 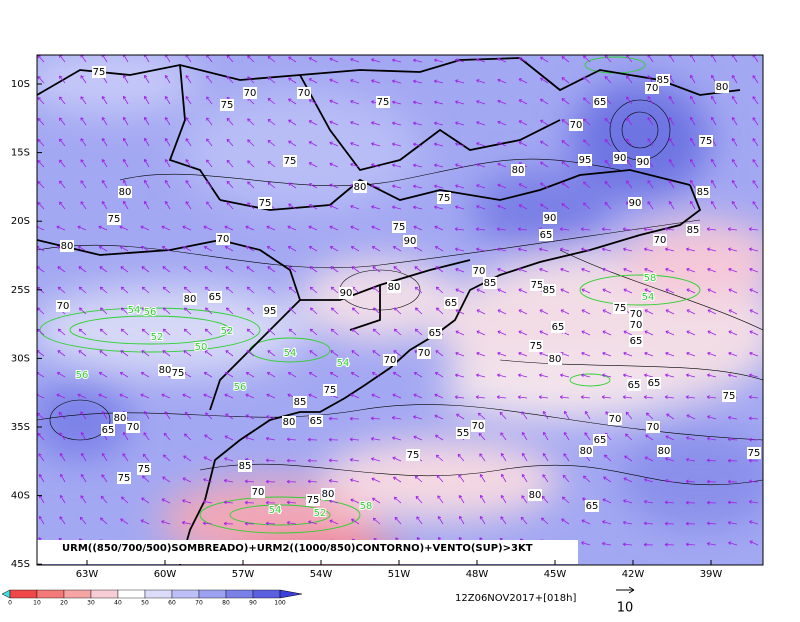 I want to click on contour-label: 75, so click(x=383, y=102).